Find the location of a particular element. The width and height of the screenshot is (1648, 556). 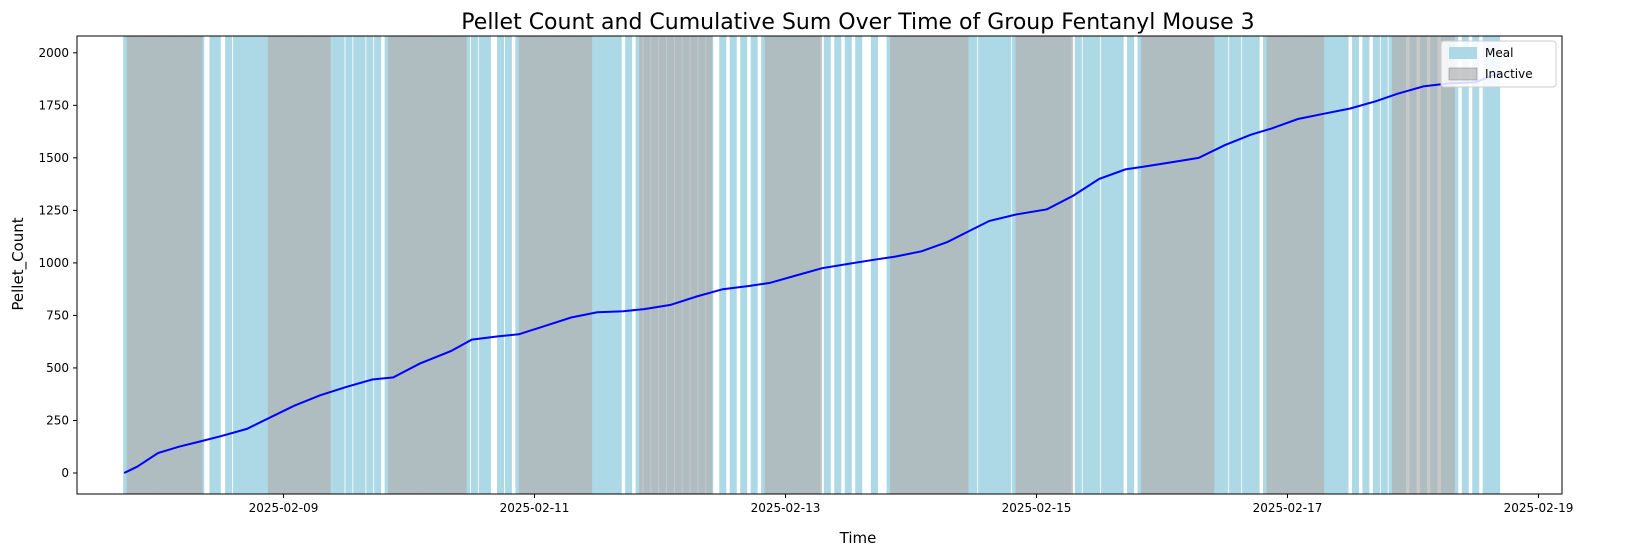

y-tick-label: 2000 is located at coordinates (53, 53).